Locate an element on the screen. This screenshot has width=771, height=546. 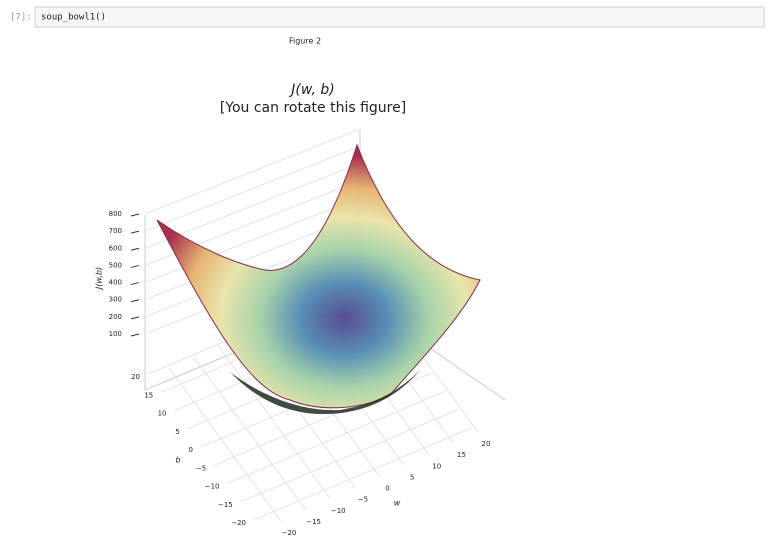
x-tick-label: 15 is located at coordinates (461, 455).